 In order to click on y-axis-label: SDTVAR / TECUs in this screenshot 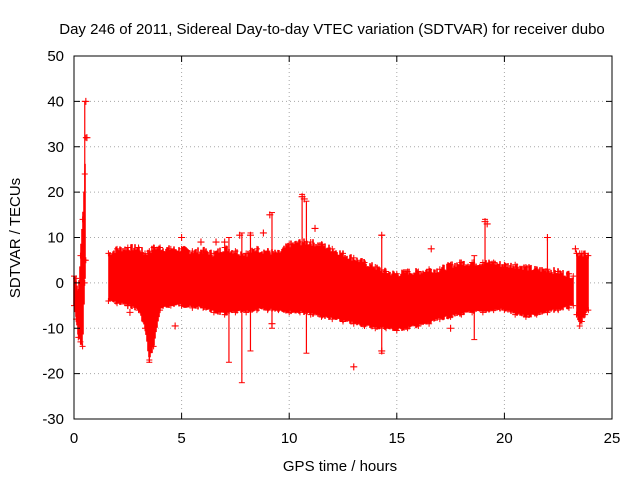, I will do `click(15, 238)`.